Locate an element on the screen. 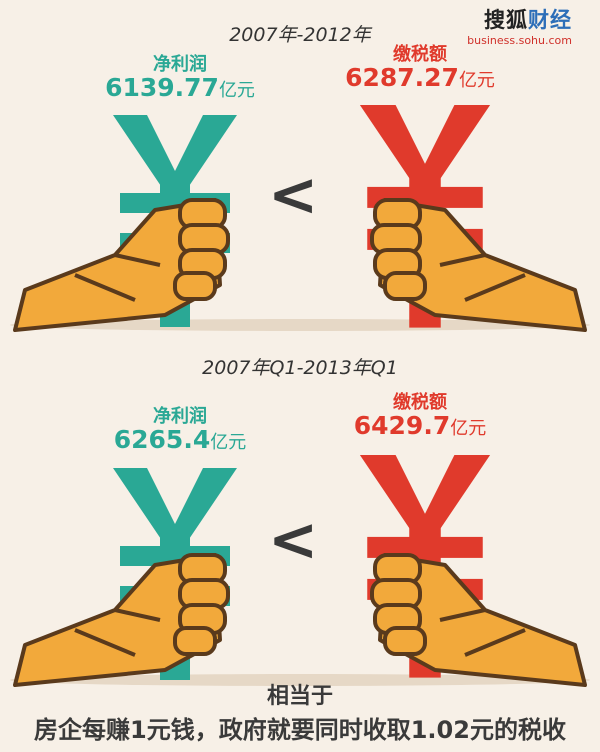  conclusion-text: 房企每赚1元钱，政府就要同时收取1.02元的税收 is located at coordinates (300, 730).